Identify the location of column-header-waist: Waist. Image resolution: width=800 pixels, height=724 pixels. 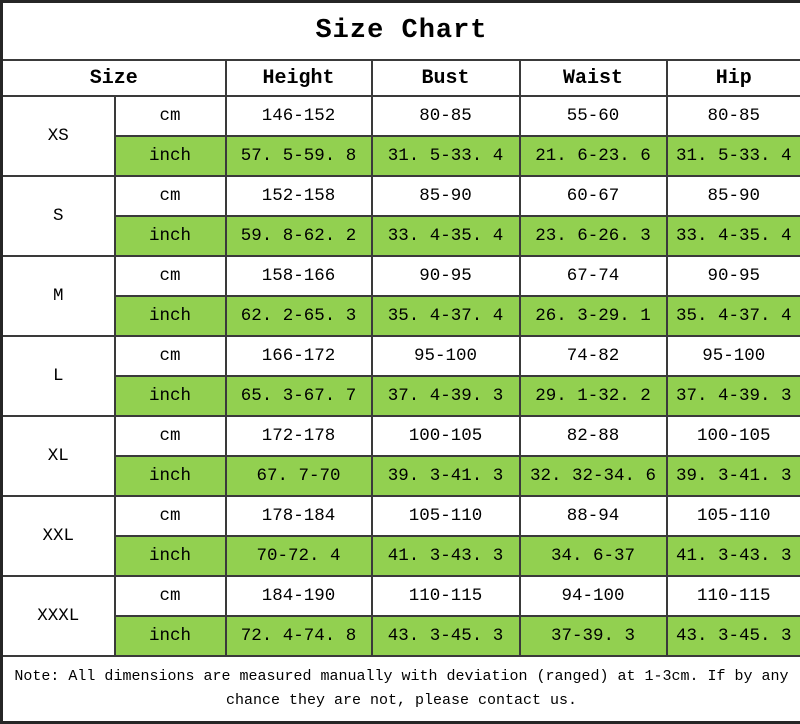
(593, 78).